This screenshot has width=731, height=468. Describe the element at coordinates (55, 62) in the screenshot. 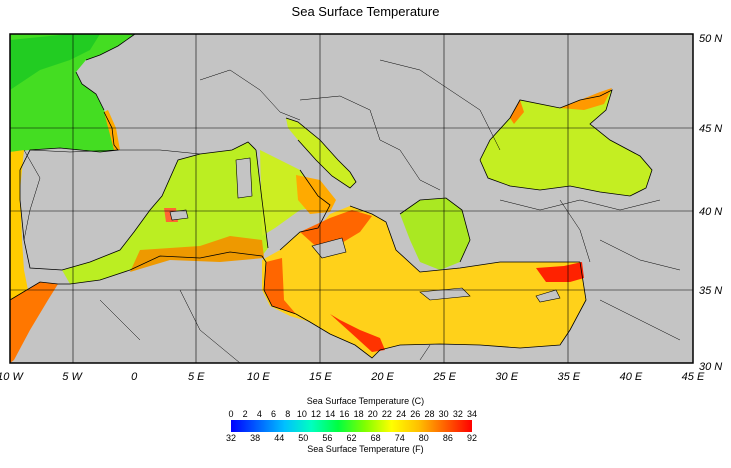

I see `atlantic-far-north` at that location.